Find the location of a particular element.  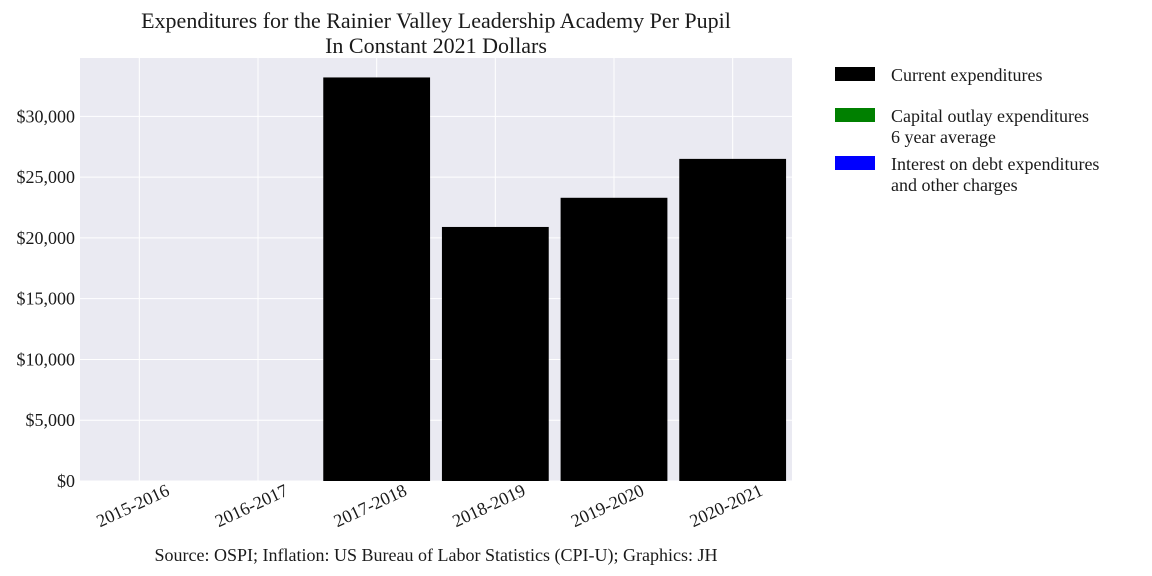

x-tick-label: 2019-2020 is located at coordinates (607, 505).